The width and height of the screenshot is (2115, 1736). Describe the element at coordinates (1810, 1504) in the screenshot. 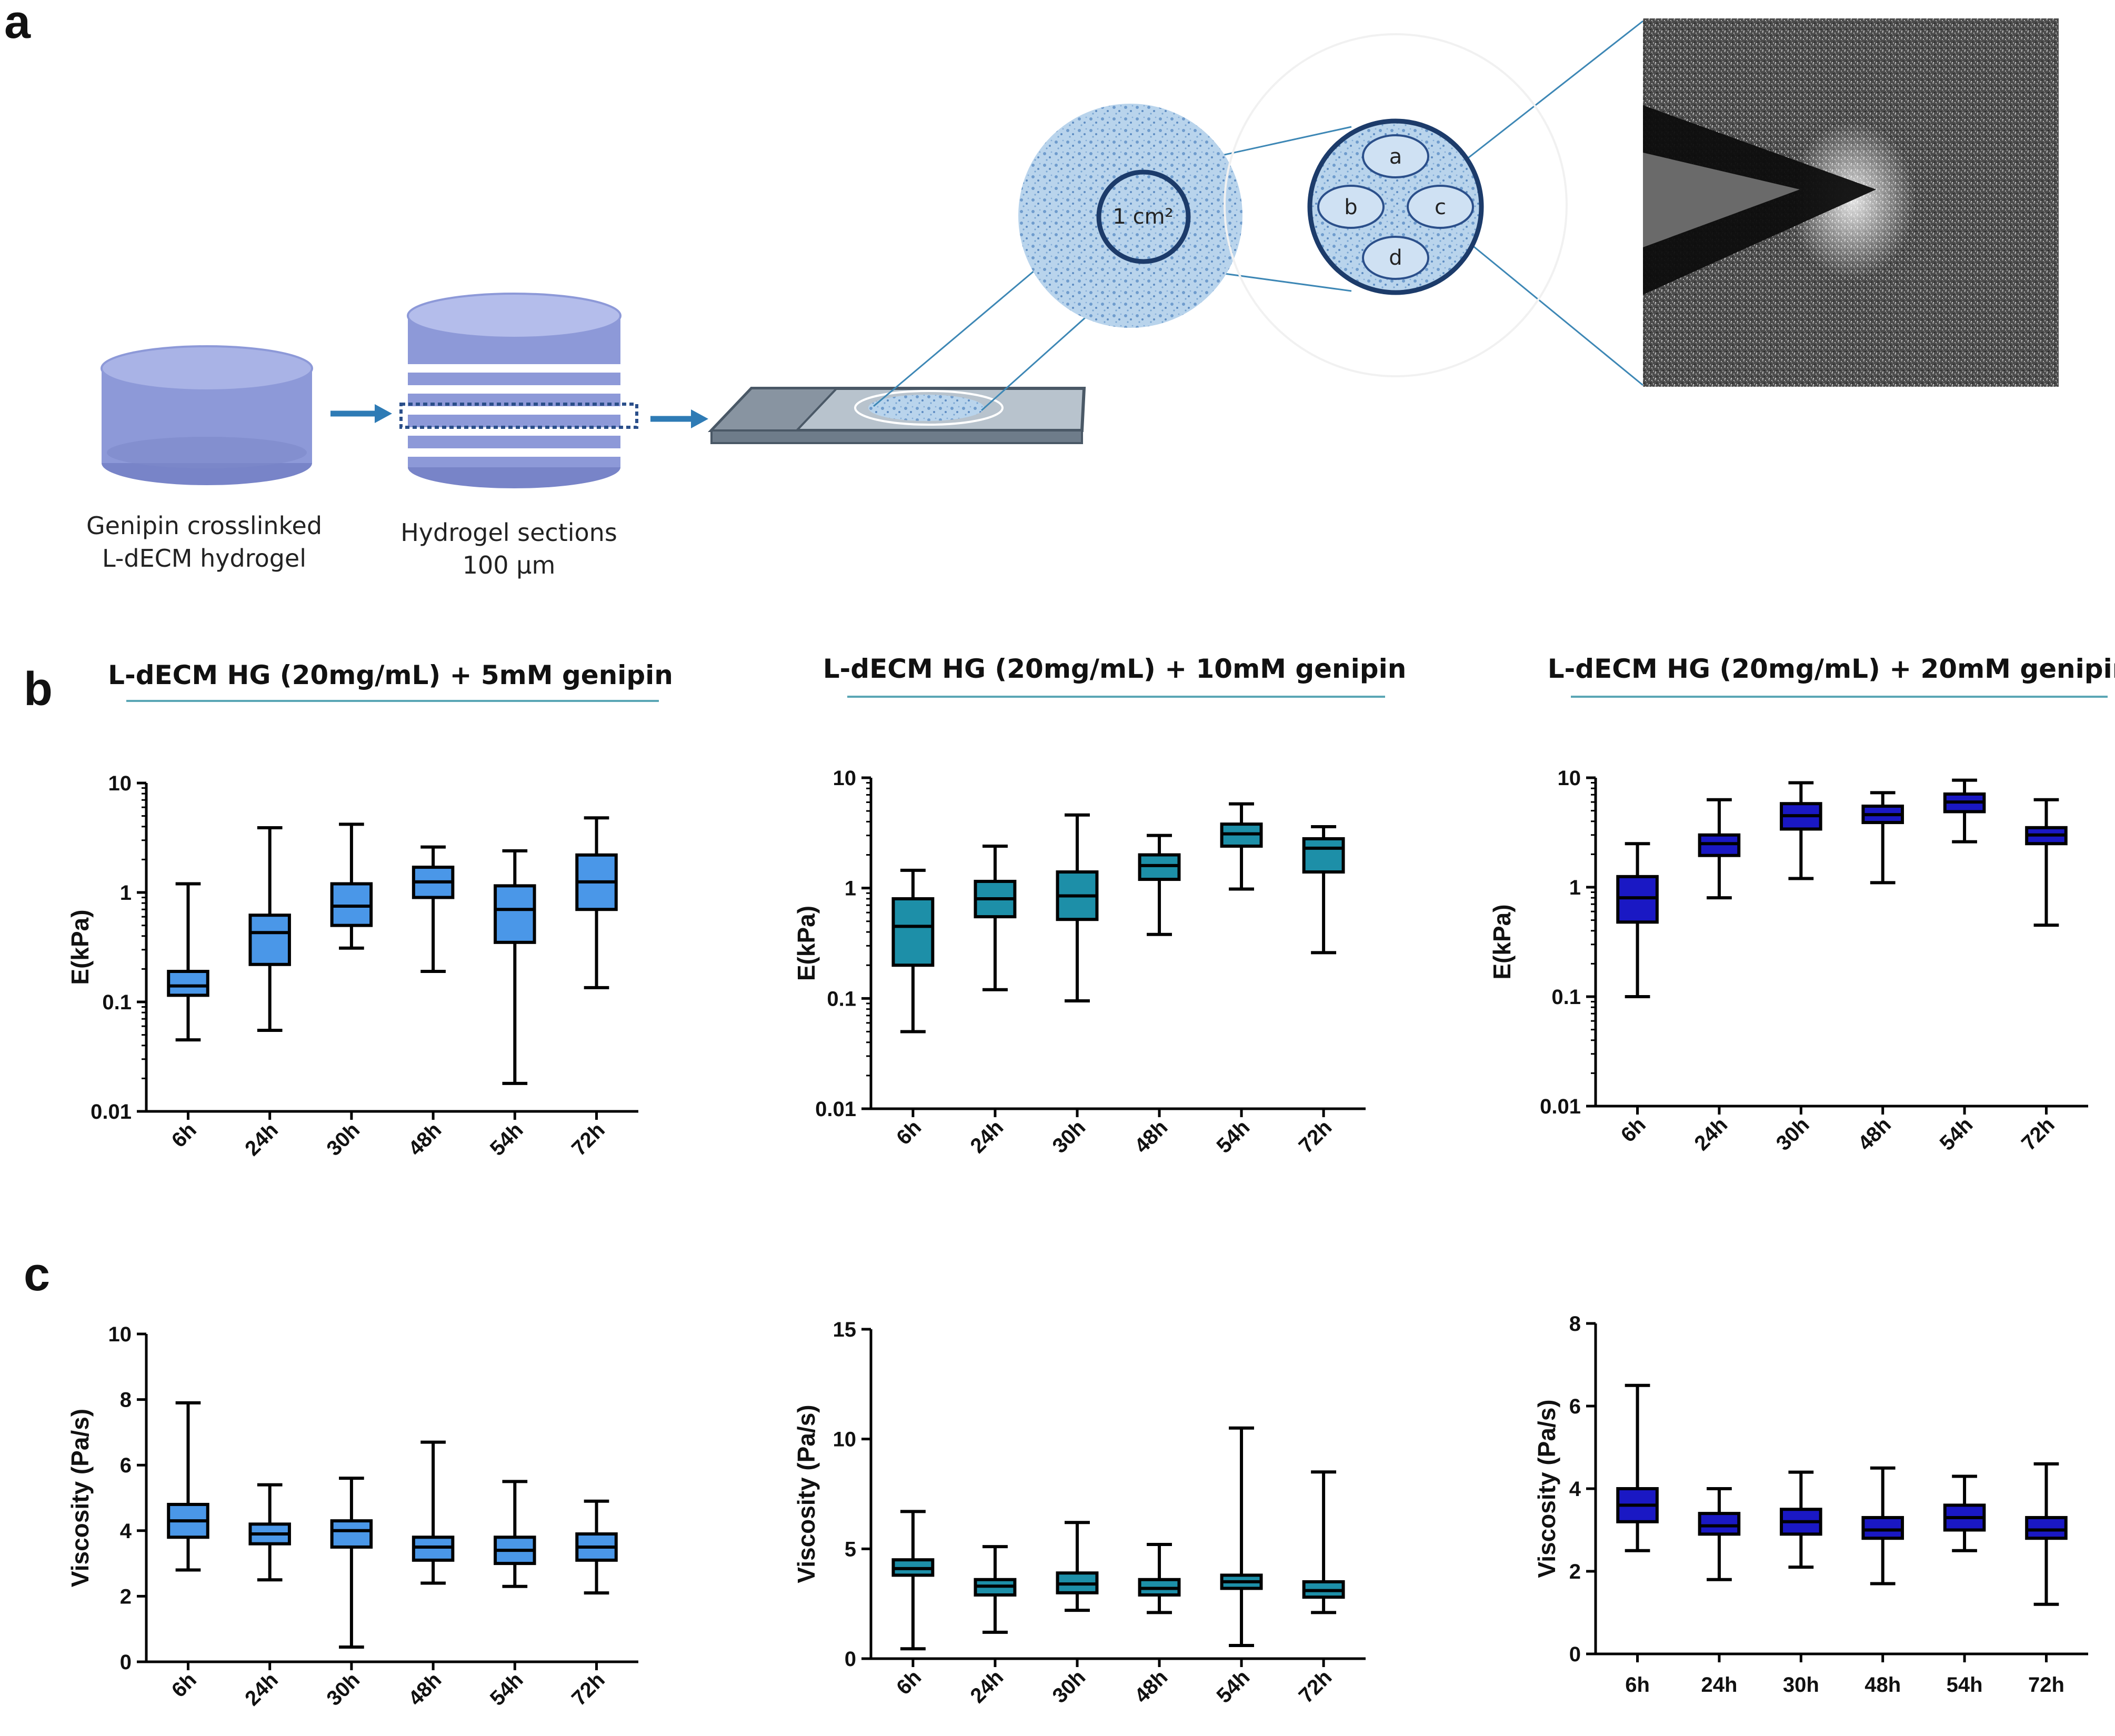

I see `chart-viscosity-20mm: 0 2 4 6 8 Viscosity (Pa/s) 6h 24h 30h 48h 54h 72h` at that location.